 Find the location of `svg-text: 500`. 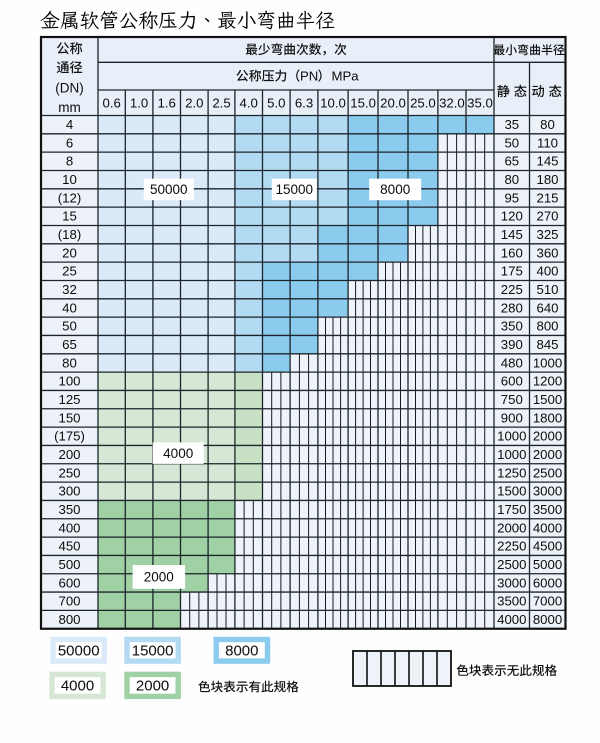

svg-text: 500 is located at coordinates (69, 564).